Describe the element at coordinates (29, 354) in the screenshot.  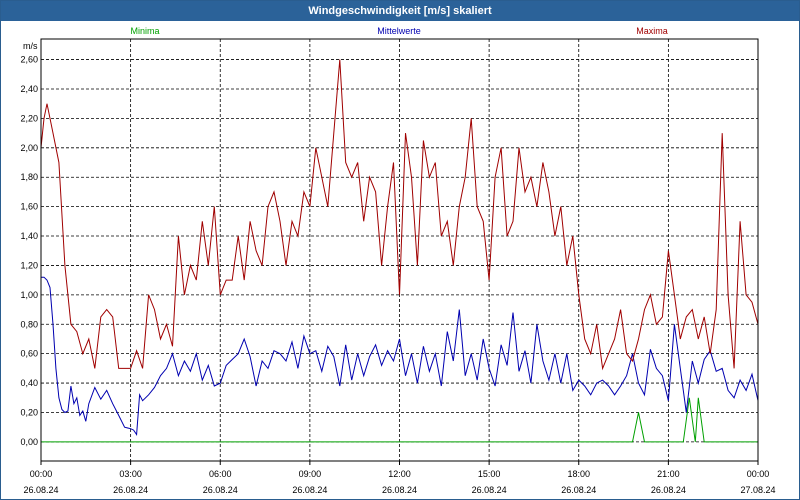
I see `y-tick-label: 0,60` at that location.